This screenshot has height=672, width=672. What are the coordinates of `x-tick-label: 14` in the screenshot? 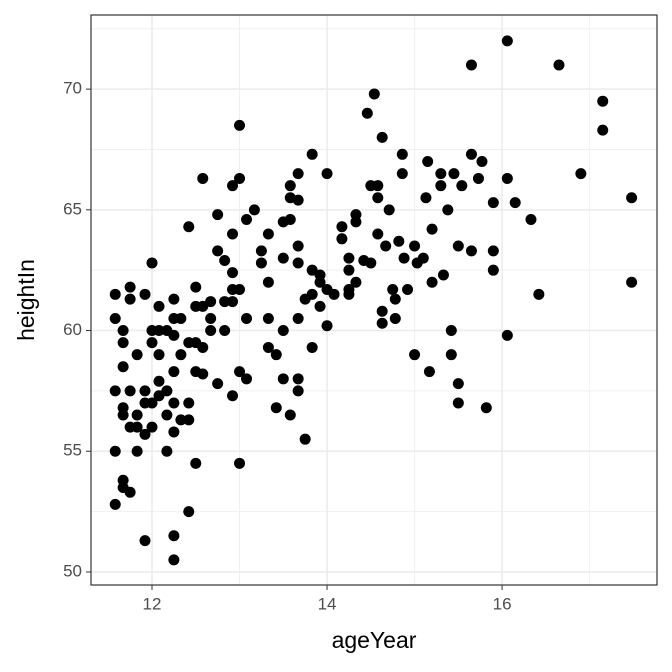 It's located at (327, 603).